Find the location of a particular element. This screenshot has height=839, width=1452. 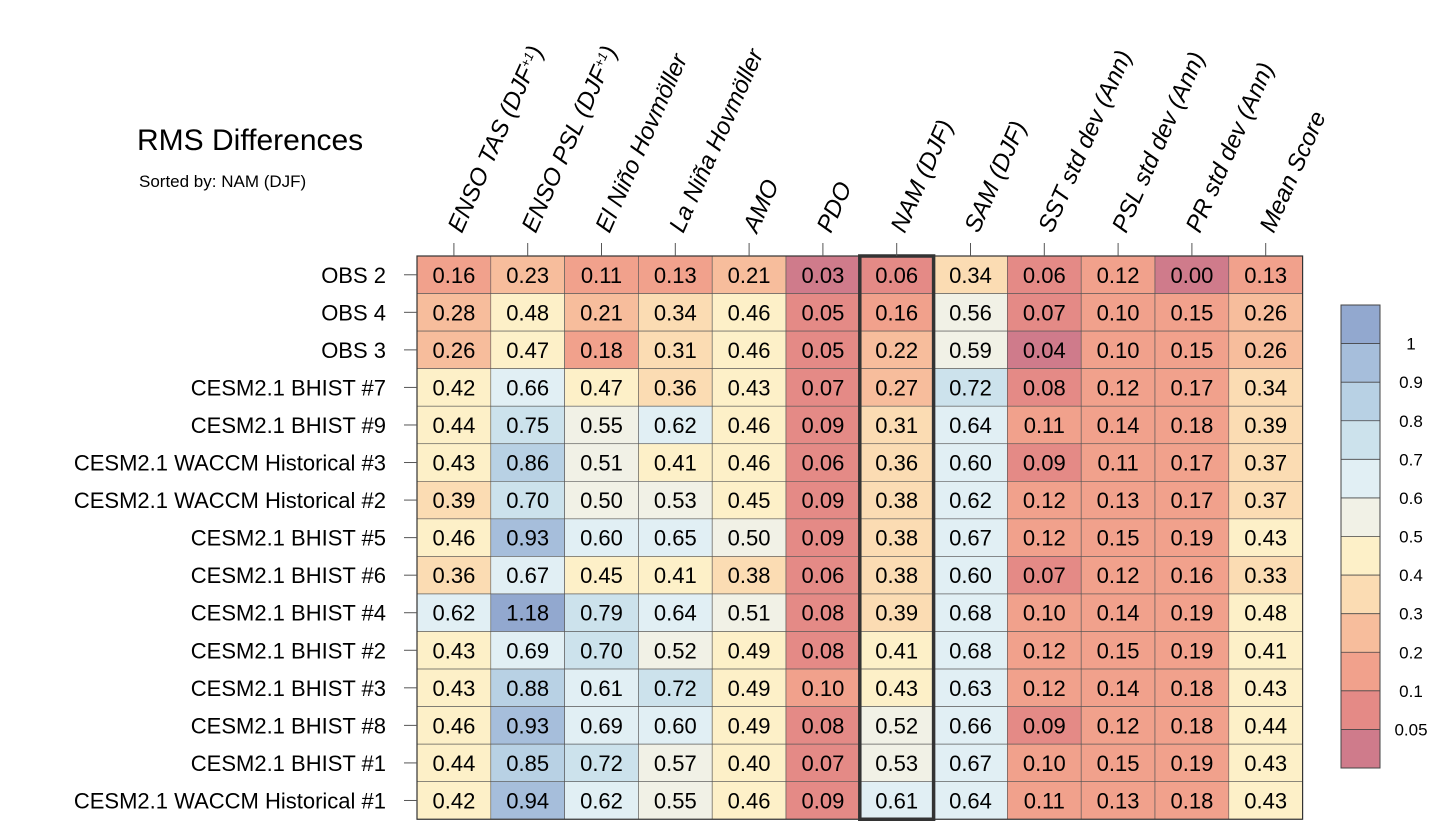

cell-value-label: 0.09 is located at coordinates (822, 425).